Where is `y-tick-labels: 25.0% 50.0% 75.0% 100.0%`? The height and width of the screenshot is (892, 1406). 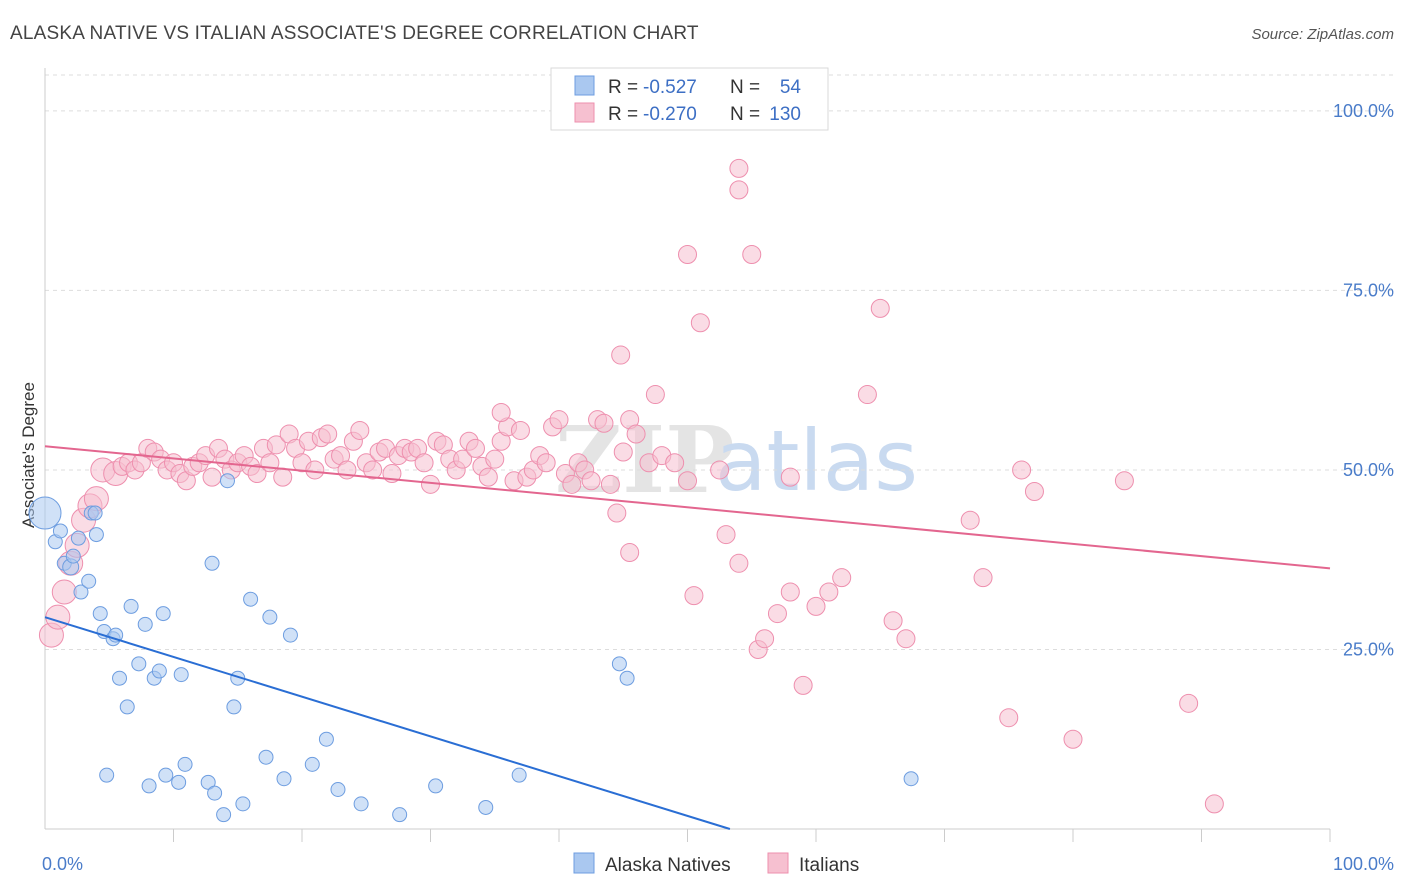 y-tick-labels: 25.0% 50.0% 75.0% 100.0% is located at coordinates (1363, 380).